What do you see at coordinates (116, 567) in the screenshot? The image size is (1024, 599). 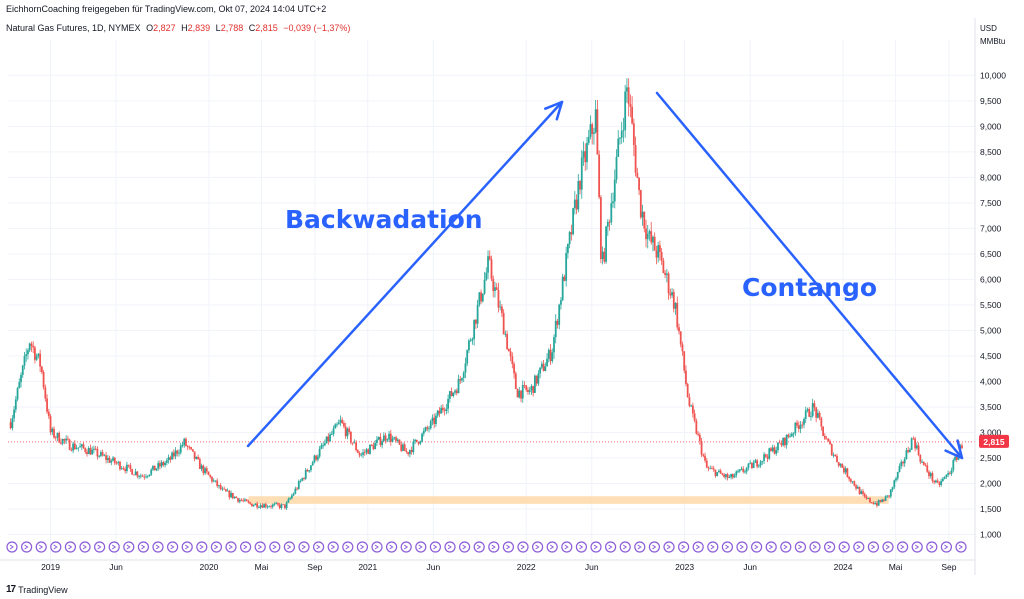 I see `x-tick-label-1: Jun` at bounding box center [116, 567].